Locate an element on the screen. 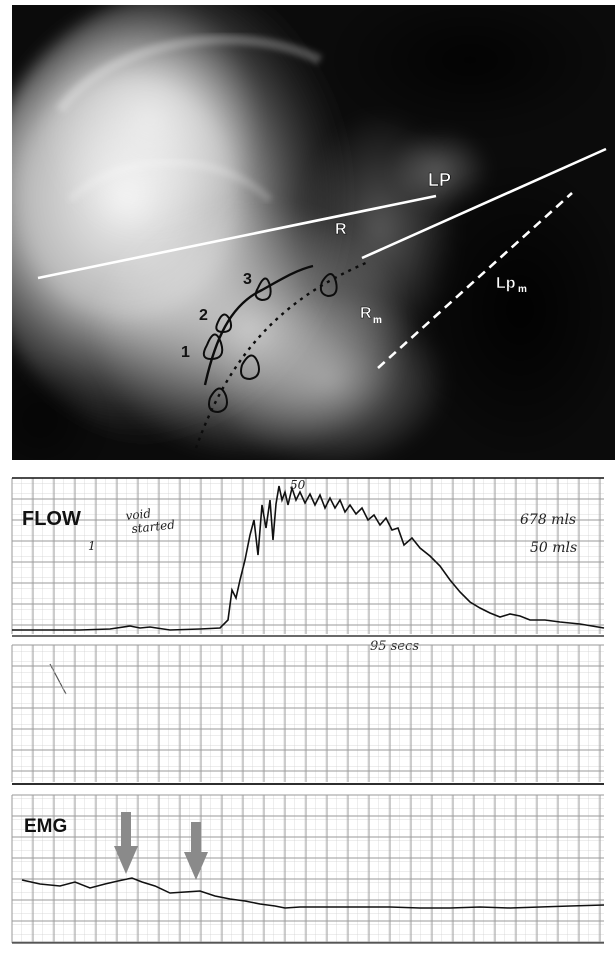 Image resolution: width=615 pixels, height=955 pixels. flow-trace is located at coordinates (308, 558).